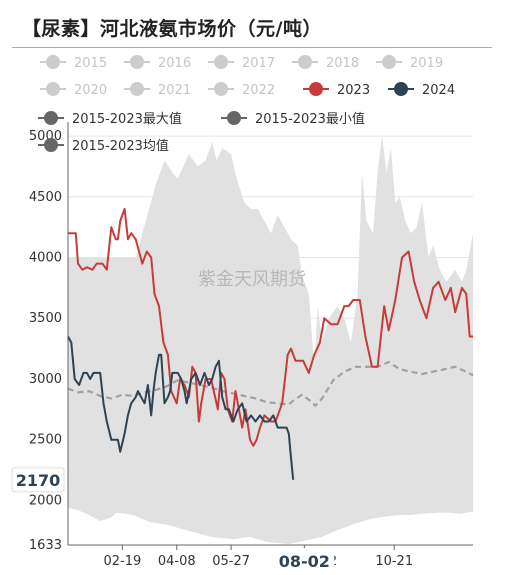  I want to click on legend-label: 2019, so click(426, 63).